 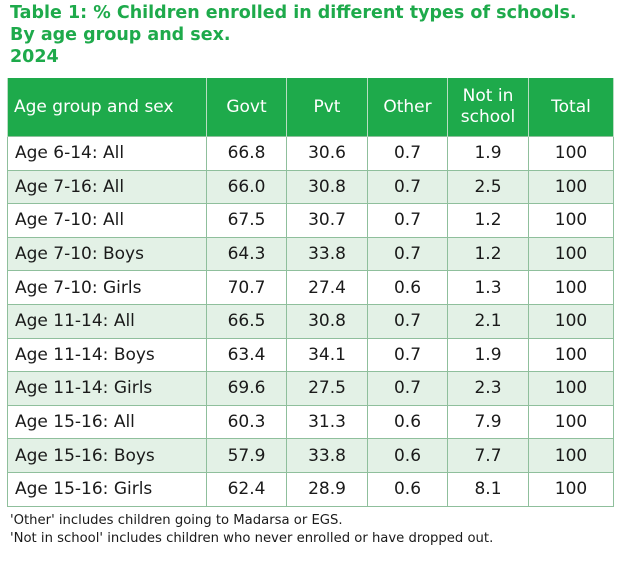 I want to click on cell-govt: 69.6, so click(x=246, y=388).